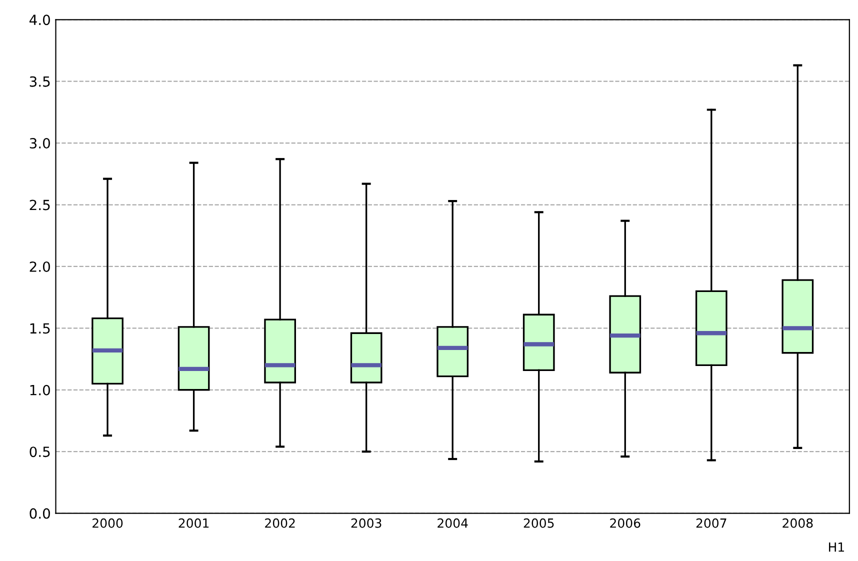  Describe the element at coordinates (40, 20) in the screenshot. I see `y-tick-label: 4.0` at that location.